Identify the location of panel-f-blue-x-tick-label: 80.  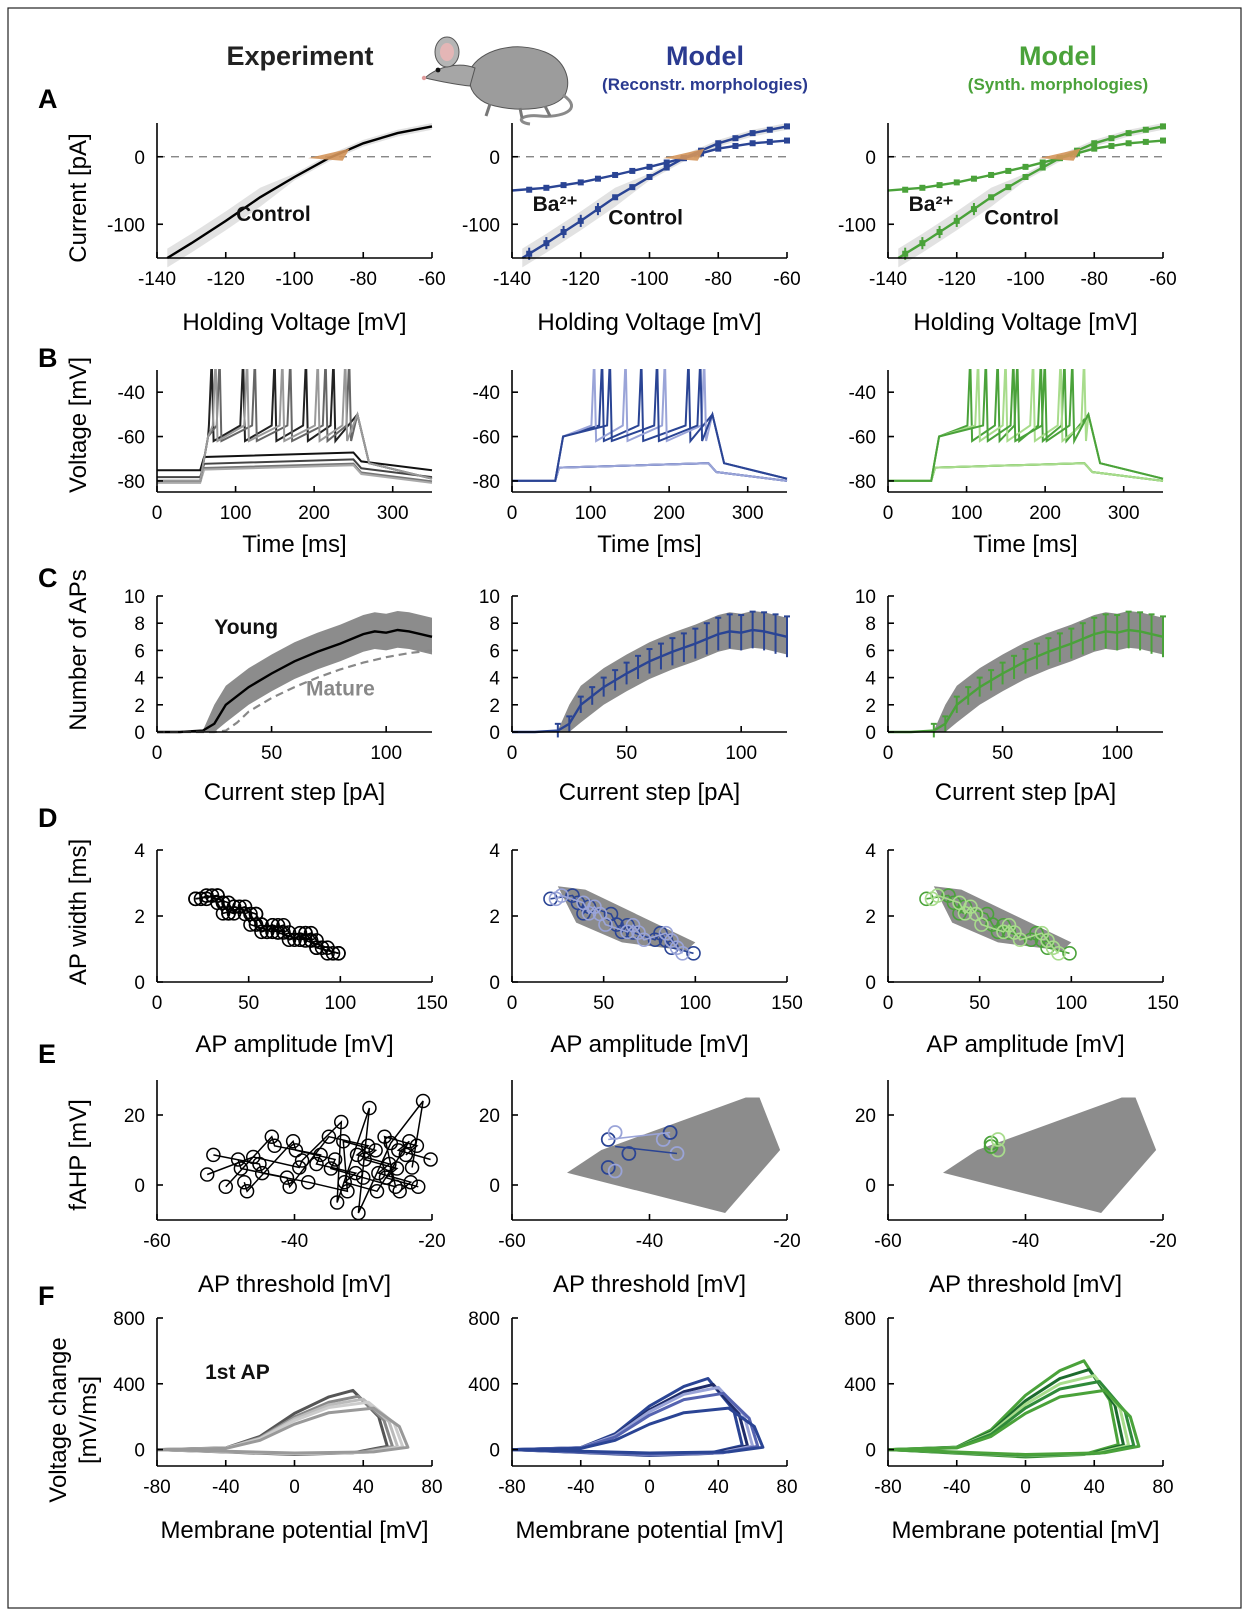
(786, 1487).